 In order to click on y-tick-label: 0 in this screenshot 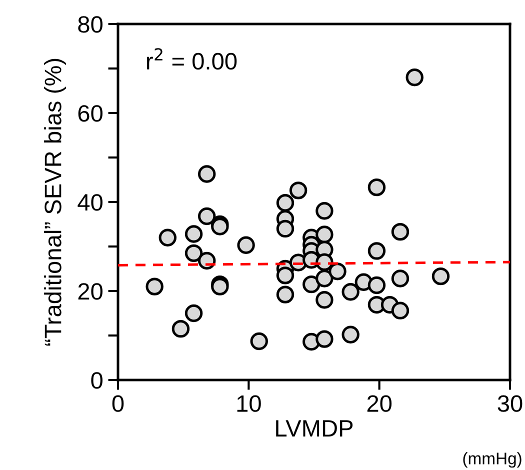, I will do `click(96, 380)`.